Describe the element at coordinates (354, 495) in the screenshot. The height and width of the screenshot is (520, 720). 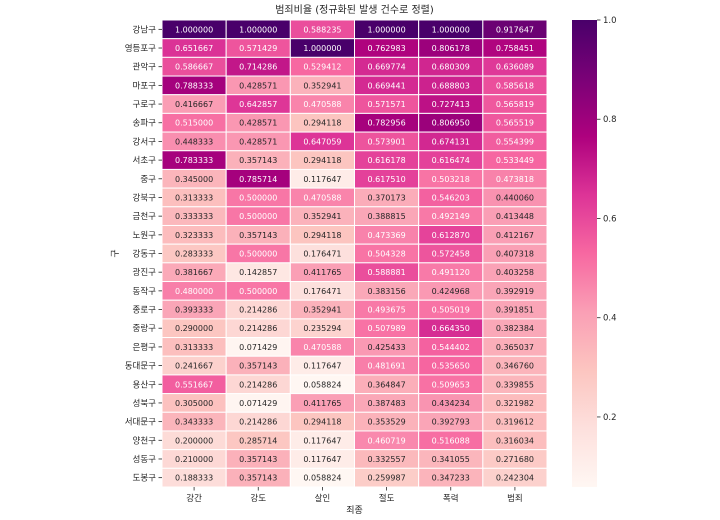
I see `x-axis-ticks: 강간 강도 살인 절도 폭력 범죄` at that location.